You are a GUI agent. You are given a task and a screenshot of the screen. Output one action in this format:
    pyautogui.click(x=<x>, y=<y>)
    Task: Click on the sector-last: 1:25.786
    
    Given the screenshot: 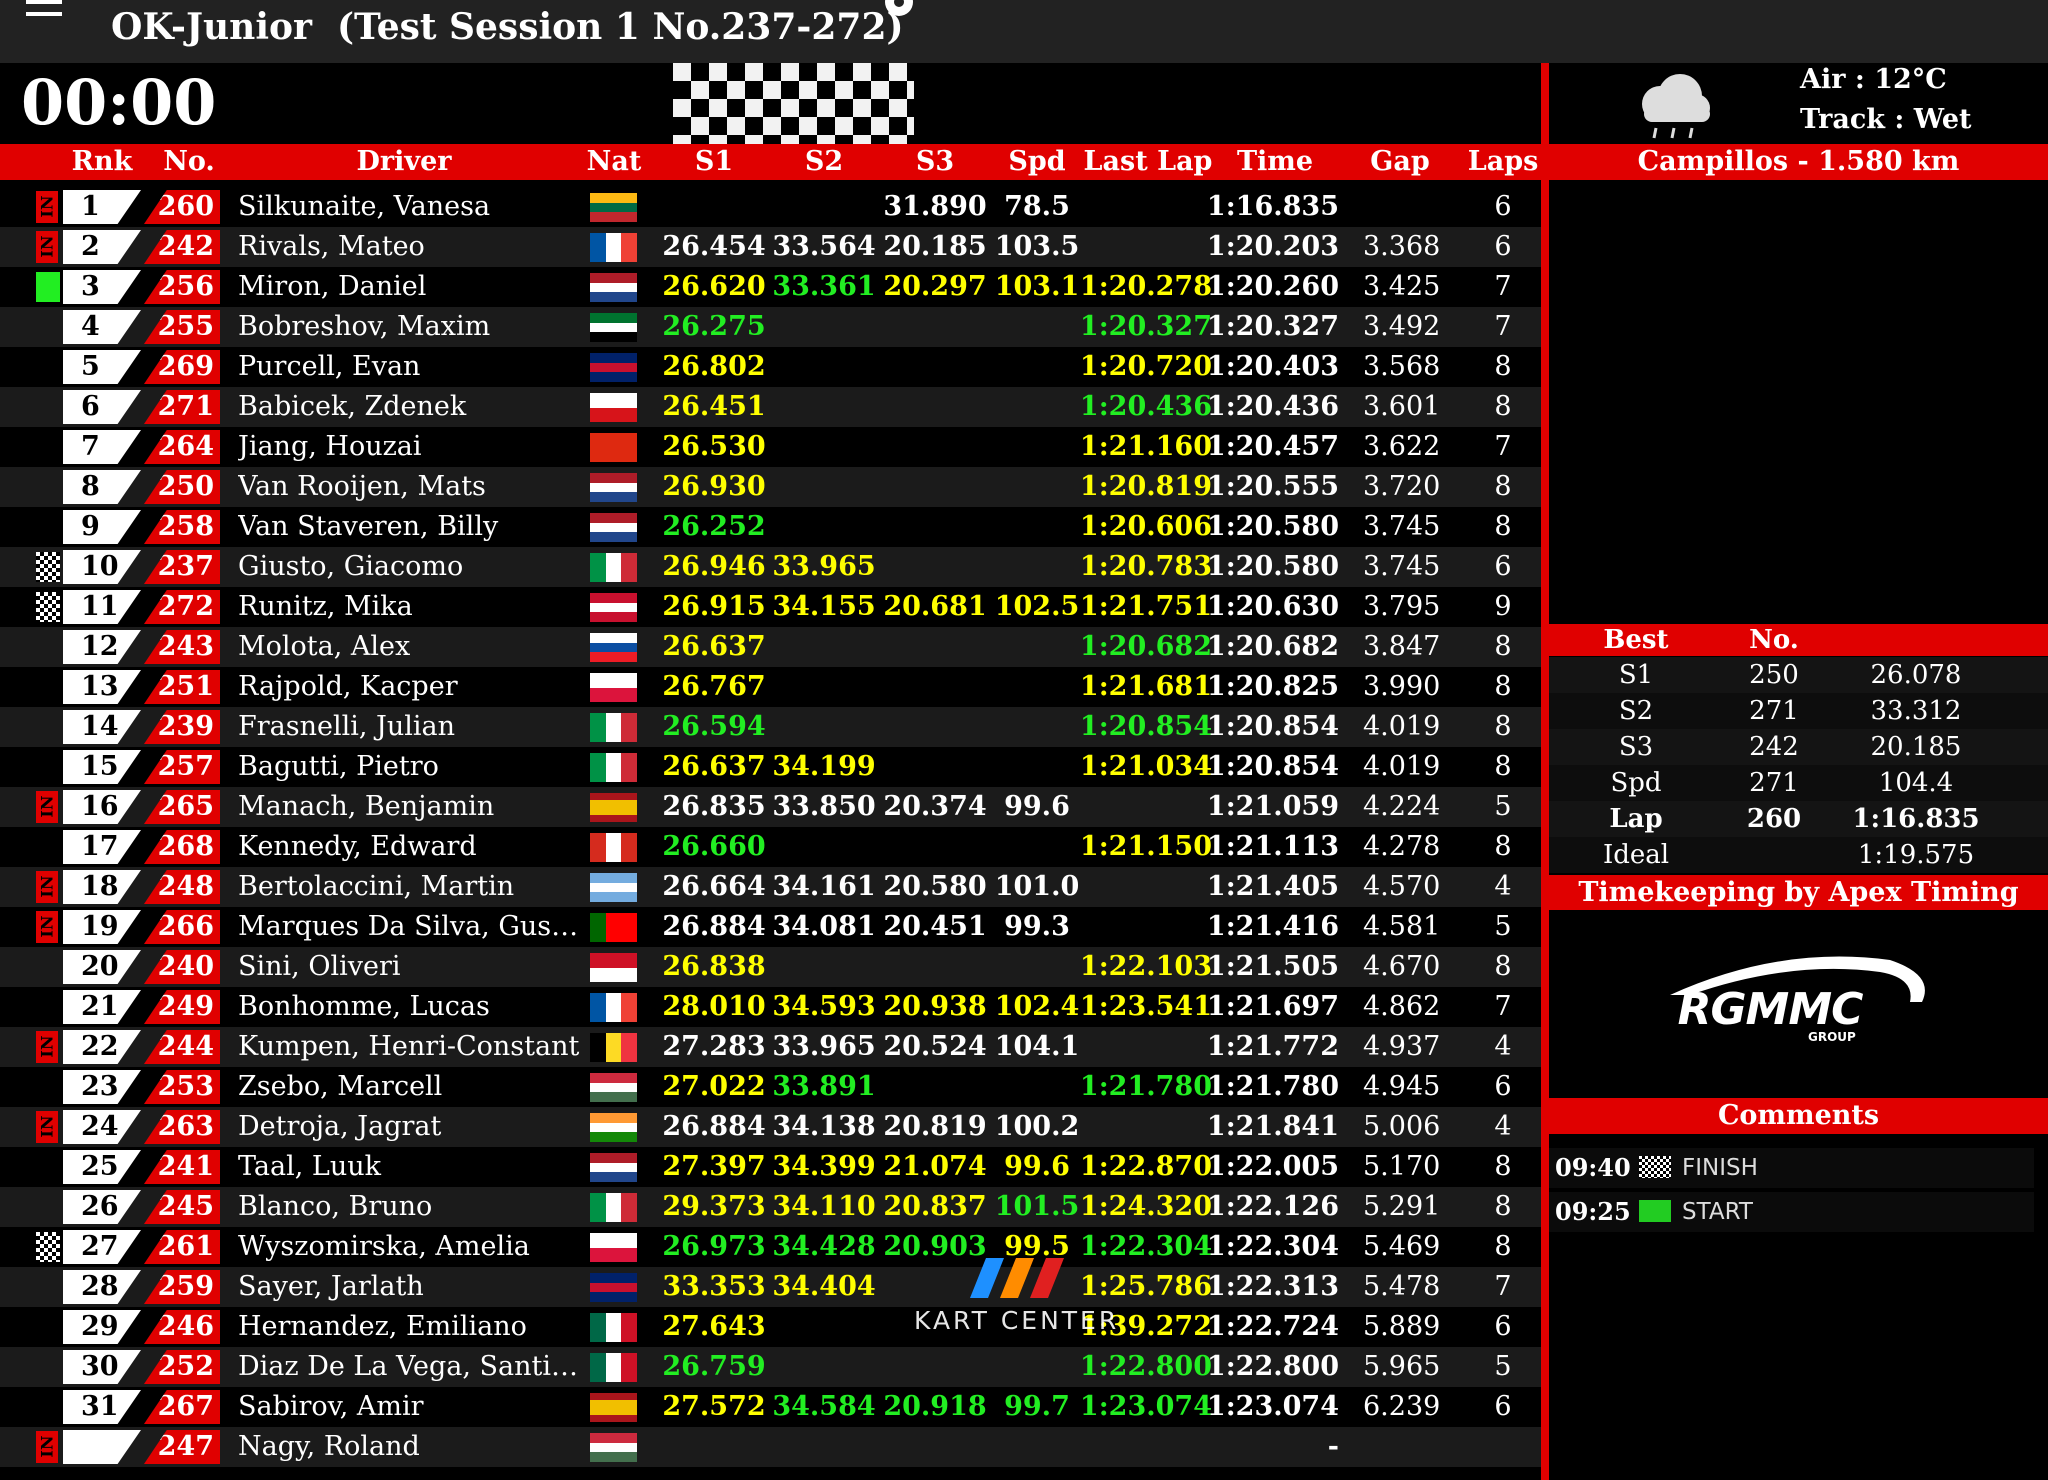 What is the action you would take?
    pyautogui.click(x=1145, y=1286)
    